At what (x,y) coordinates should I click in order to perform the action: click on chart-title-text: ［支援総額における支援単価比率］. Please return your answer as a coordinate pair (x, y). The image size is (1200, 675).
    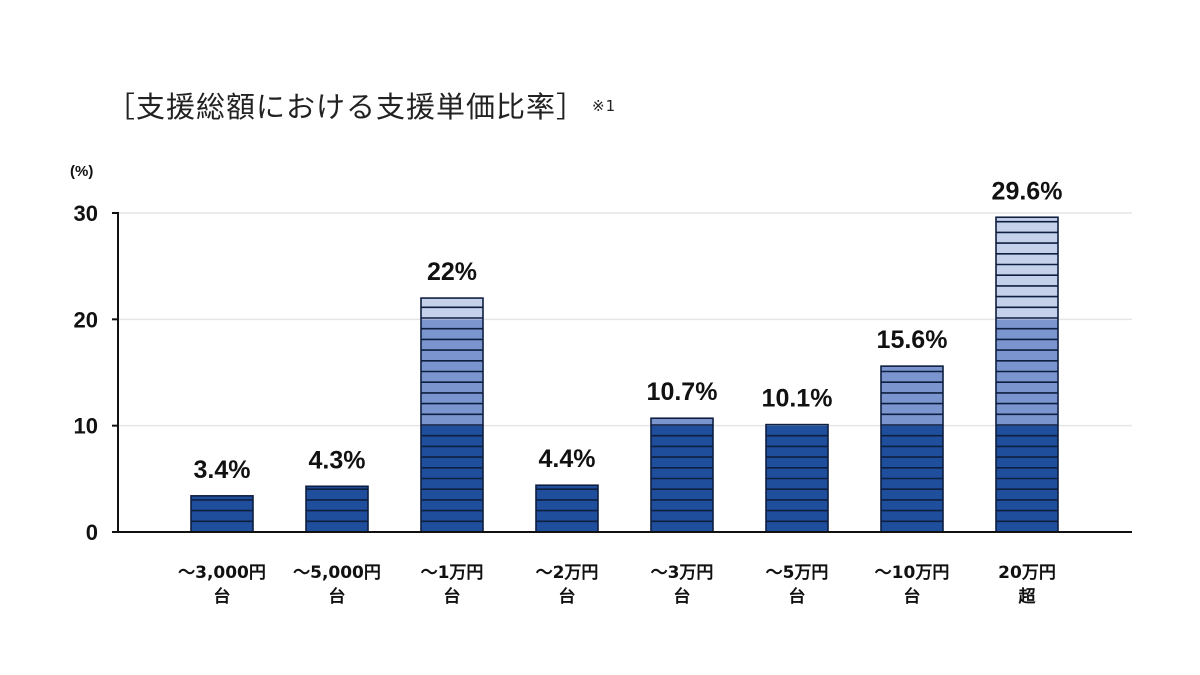
    Looking at the image, I should click on (346, 107).